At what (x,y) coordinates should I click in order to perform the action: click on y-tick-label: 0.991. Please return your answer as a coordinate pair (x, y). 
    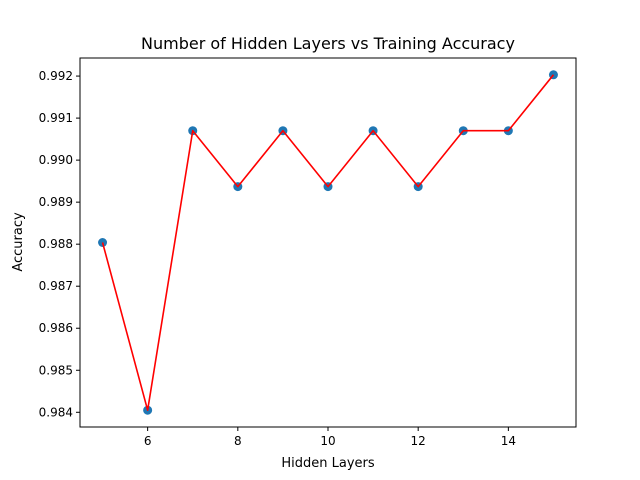
    Looking at the image, I should click on (56, 118).